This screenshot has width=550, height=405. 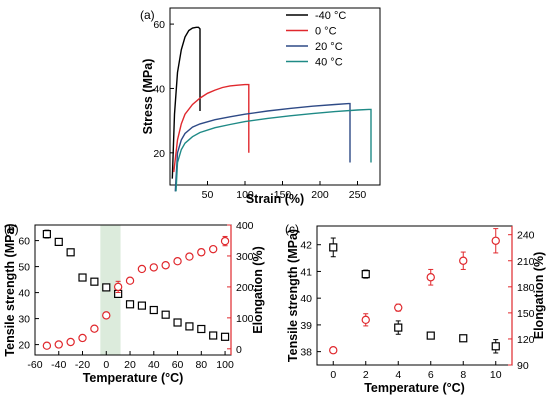 I want to click on panel-b-left-y-tick-label: 60, so click(x=24, y=242).